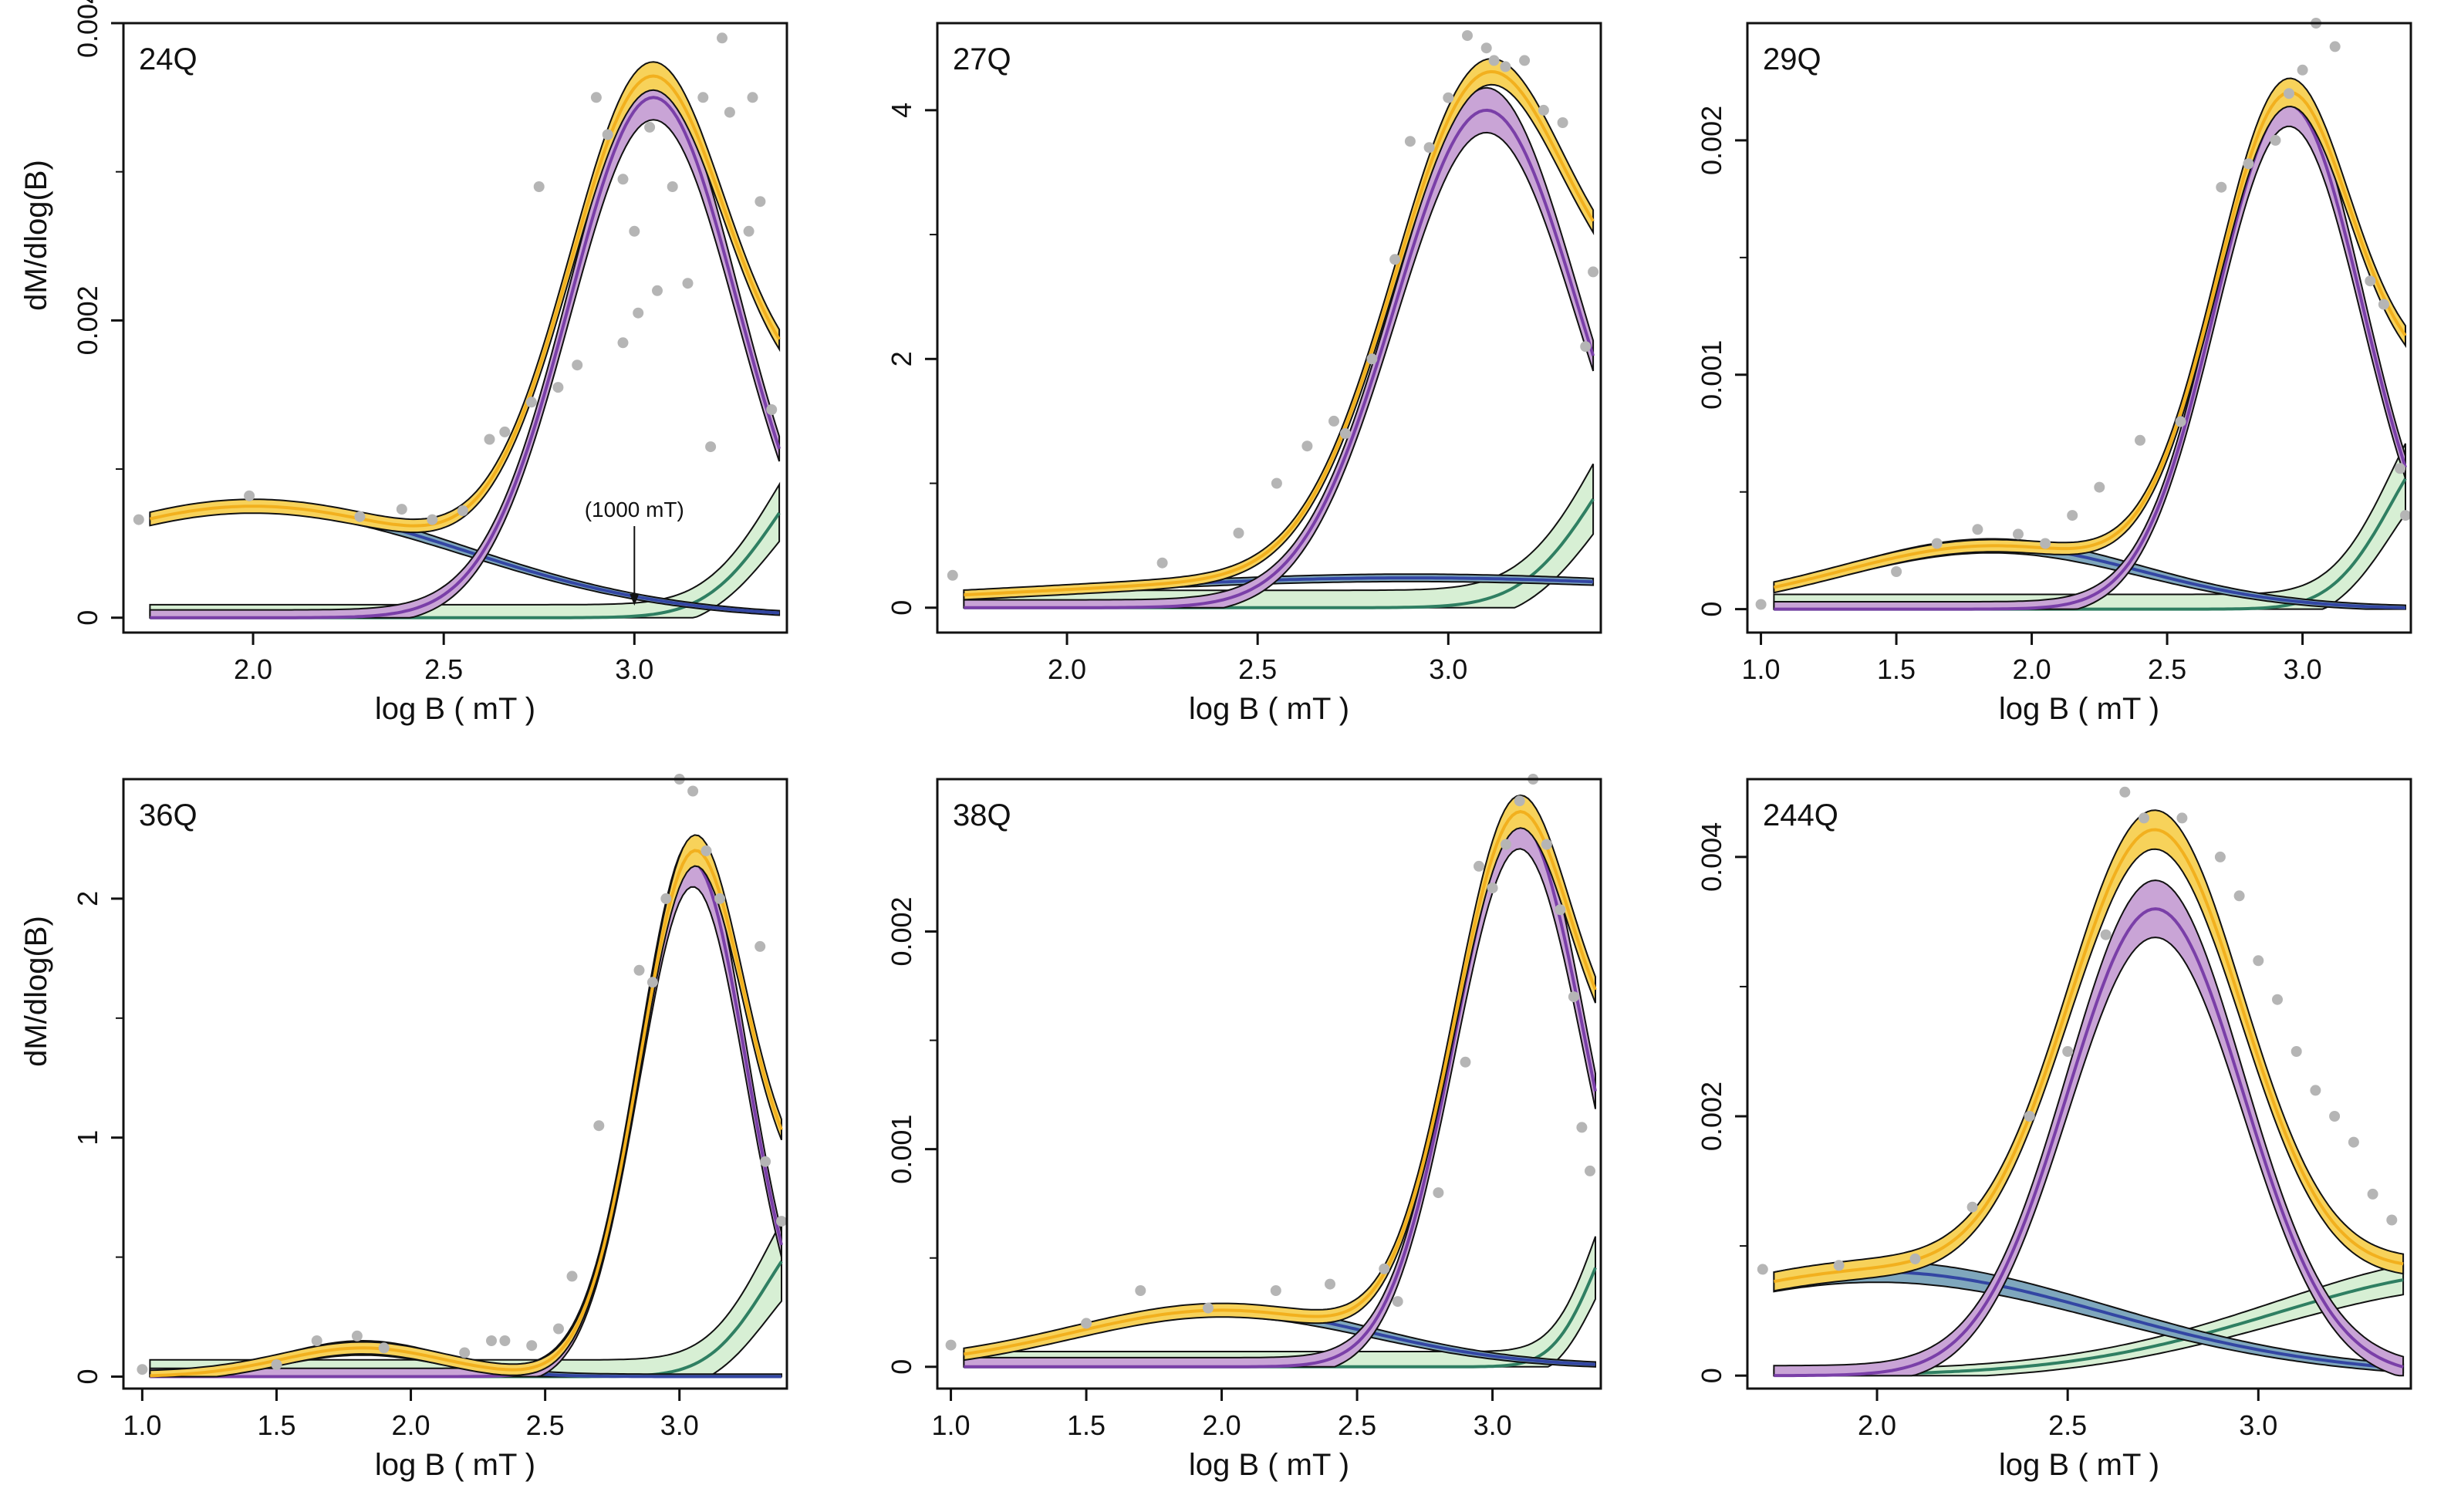 This screenshot has width=2461, height=1512. Describe the element at coordinates (1711, 857) in the screenshot. I see `y-tick-label: 0.004` at that location.